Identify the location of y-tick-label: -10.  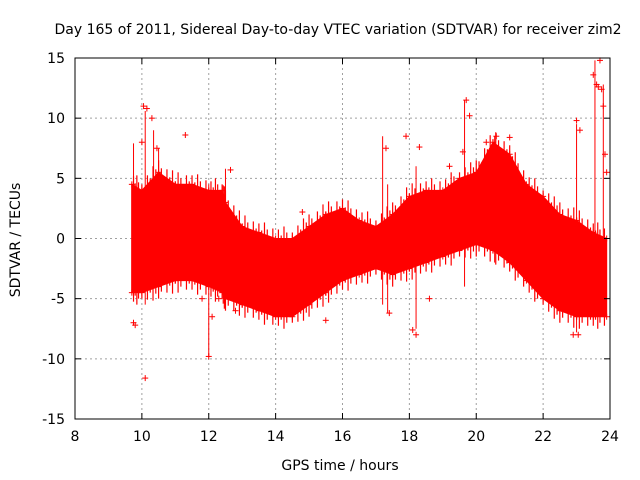
(53, 360).